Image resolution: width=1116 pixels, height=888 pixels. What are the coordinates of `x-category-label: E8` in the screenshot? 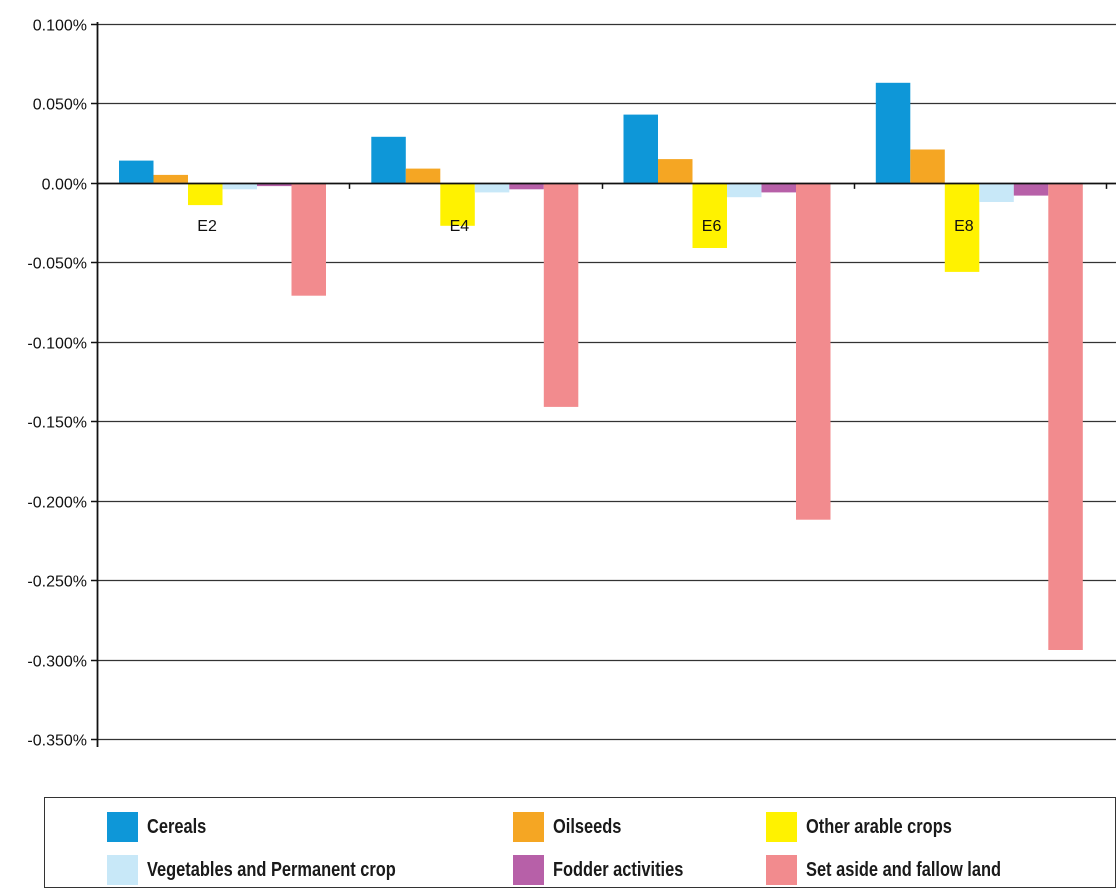 It's located at (964, 226).